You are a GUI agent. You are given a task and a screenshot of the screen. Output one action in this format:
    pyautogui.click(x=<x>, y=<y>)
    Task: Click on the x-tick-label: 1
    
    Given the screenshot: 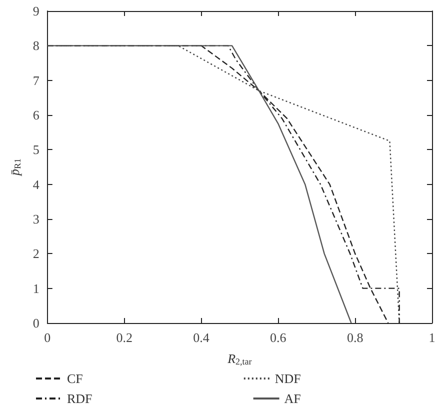 What is the action you would take?
    pyautogui.click(x=432, y=337)
    